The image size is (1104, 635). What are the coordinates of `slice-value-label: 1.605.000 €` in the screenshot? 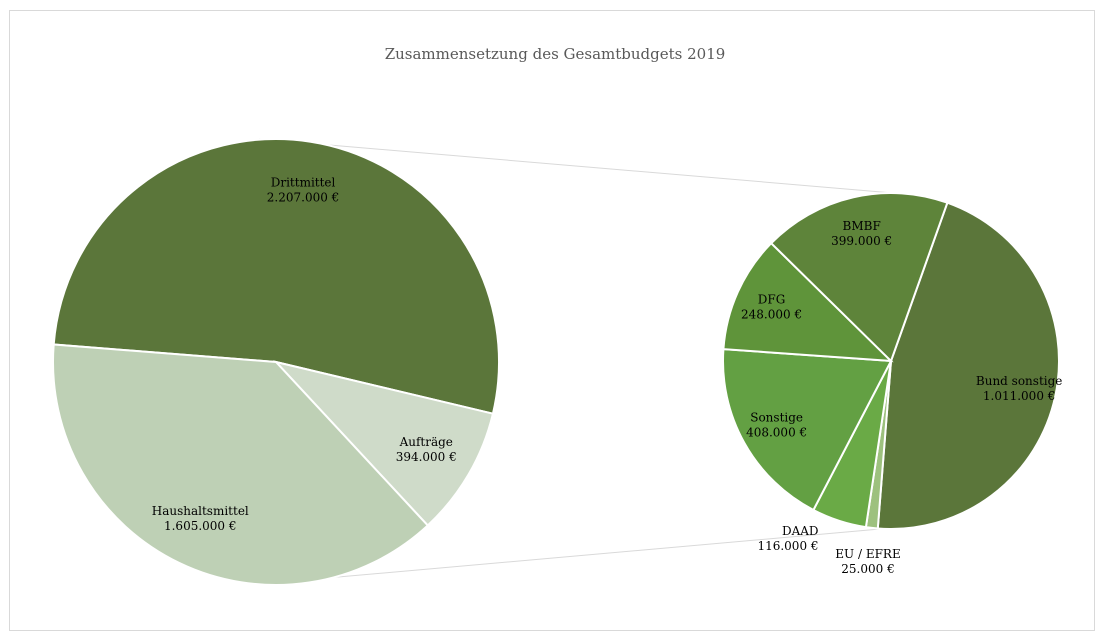 It's located at (200, 526).